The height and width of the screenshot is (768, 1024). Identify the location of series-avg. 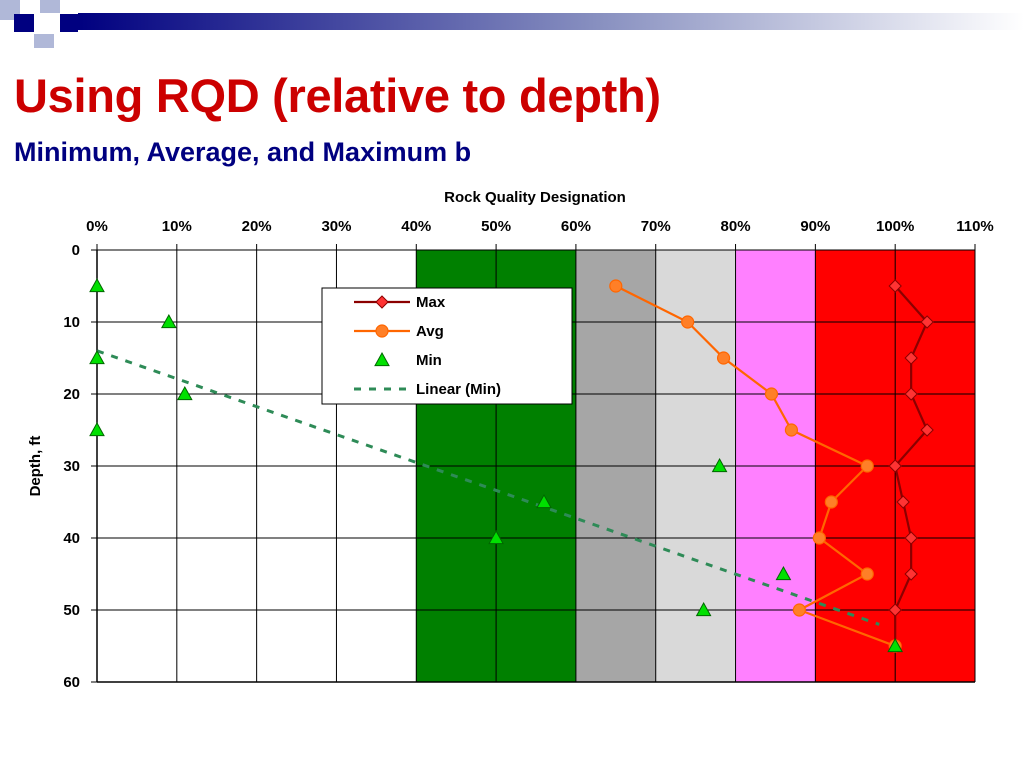
(755, 466).